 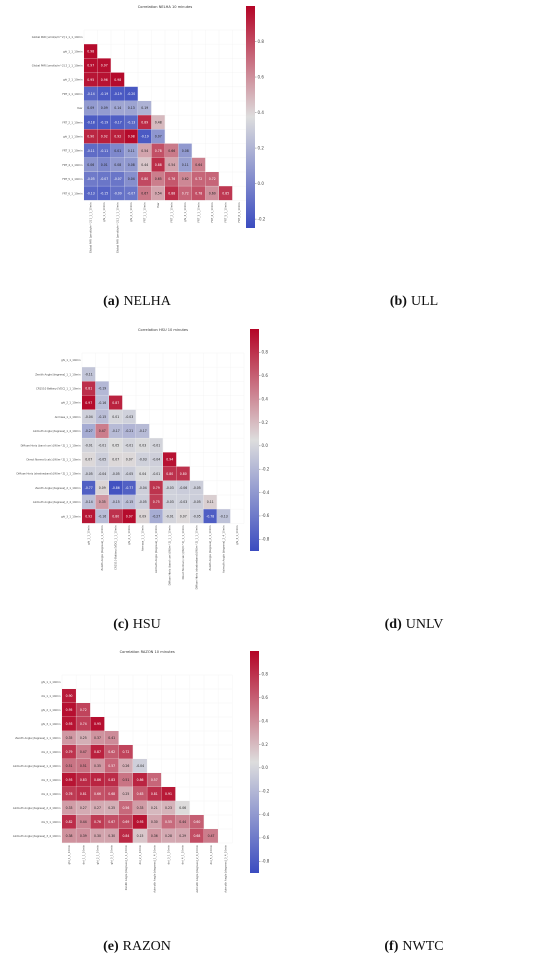 What do you see at coordinates (266, 539) in the screenshot?
I see `colorbar-tick-label: -0.8` at bounding box center [266, 539].